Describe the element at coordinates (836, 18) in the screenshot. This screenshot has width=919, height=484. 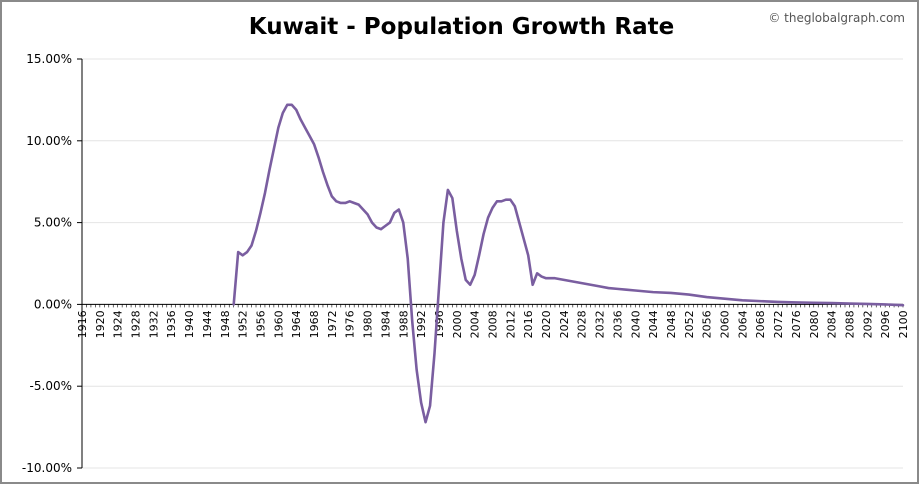
I see `credit-text: © theglobalgraph.com` at that location.